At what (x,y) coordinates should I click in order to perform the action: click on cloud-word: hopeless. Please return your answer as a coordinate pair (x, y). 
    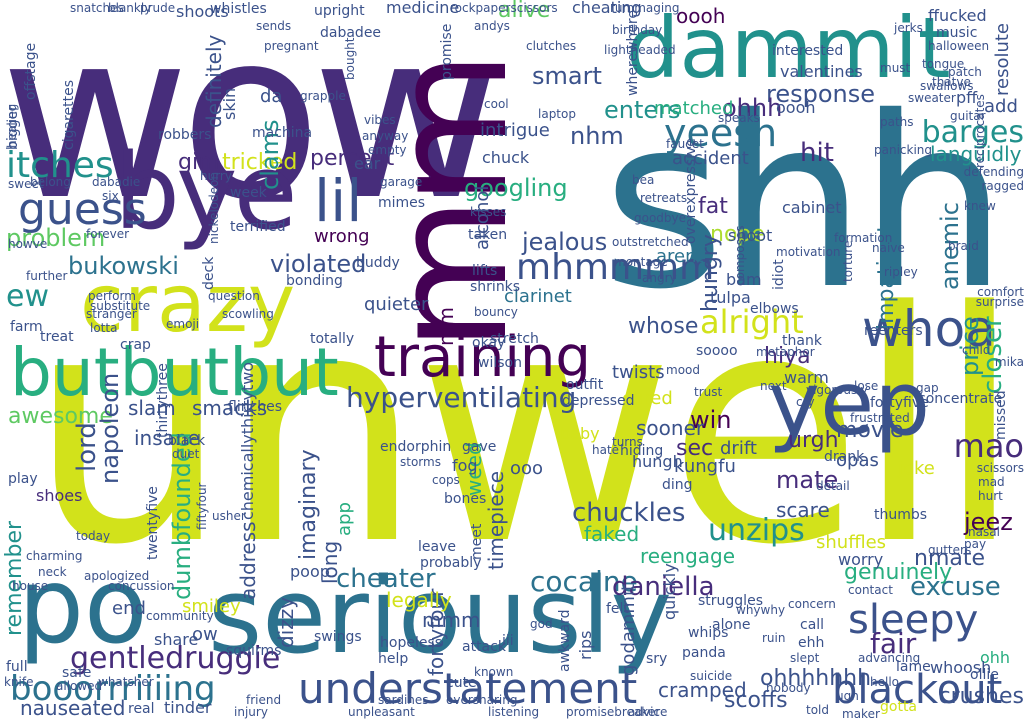
    Looking at the image, I should click on (411, 643).